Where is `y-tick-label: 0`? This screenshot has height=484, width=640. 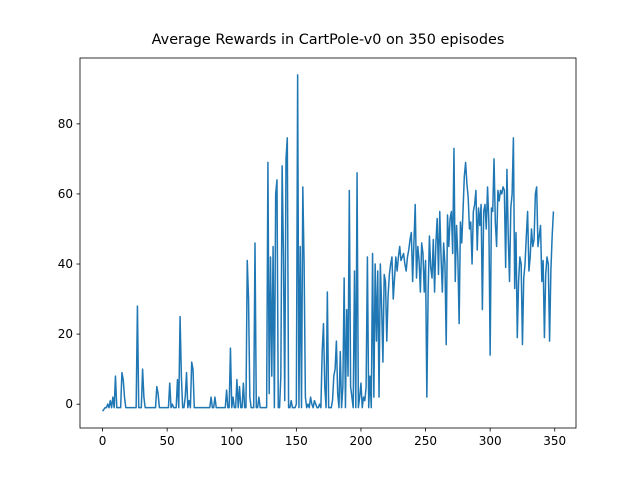
y-tick-label: 0 is located at coordinates (69, 404).